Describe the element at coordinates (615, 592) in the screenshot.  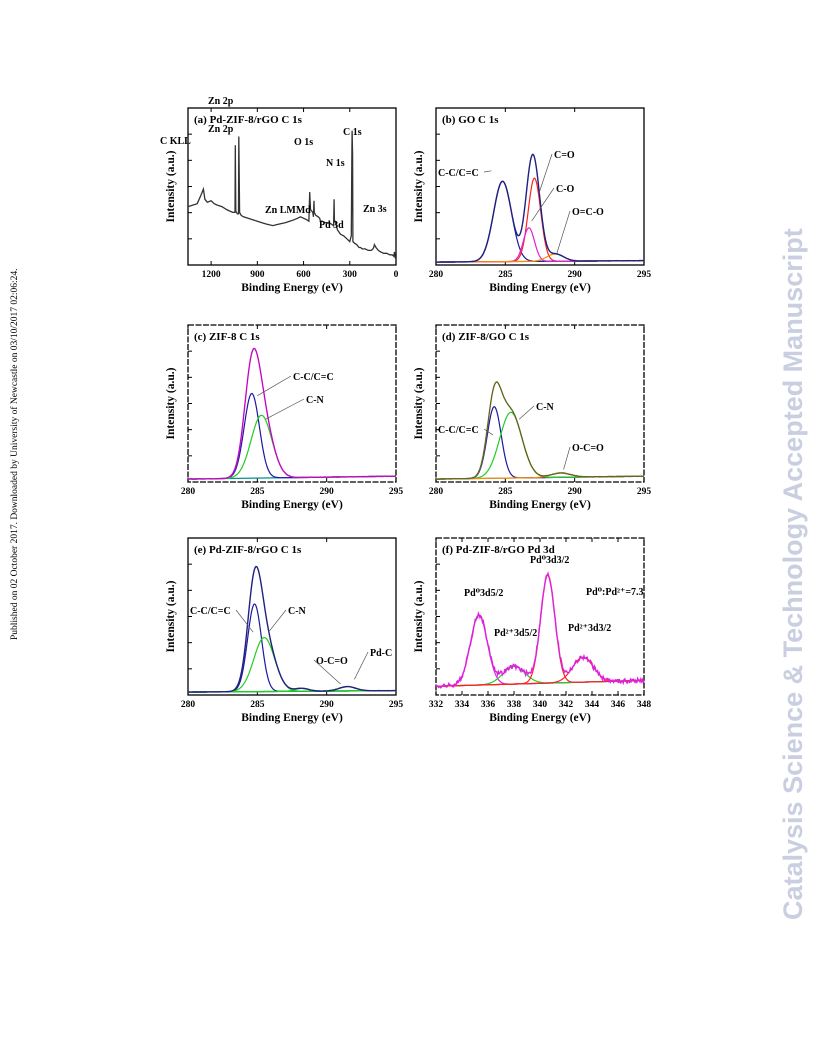
I see `peak-annotation: Pd⁰:Pd²⁺=7.3` at that location.